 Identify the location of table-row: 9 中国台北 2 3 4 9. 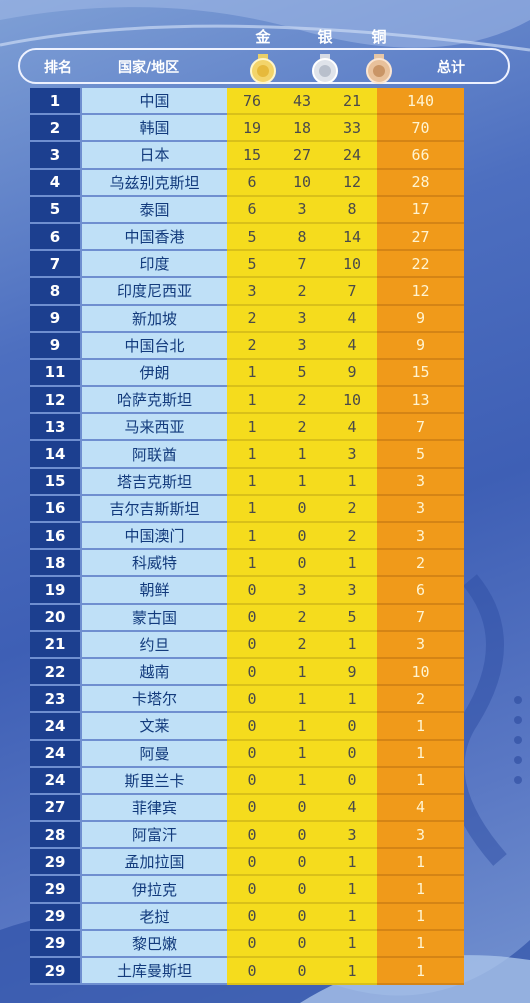
(273, 346).